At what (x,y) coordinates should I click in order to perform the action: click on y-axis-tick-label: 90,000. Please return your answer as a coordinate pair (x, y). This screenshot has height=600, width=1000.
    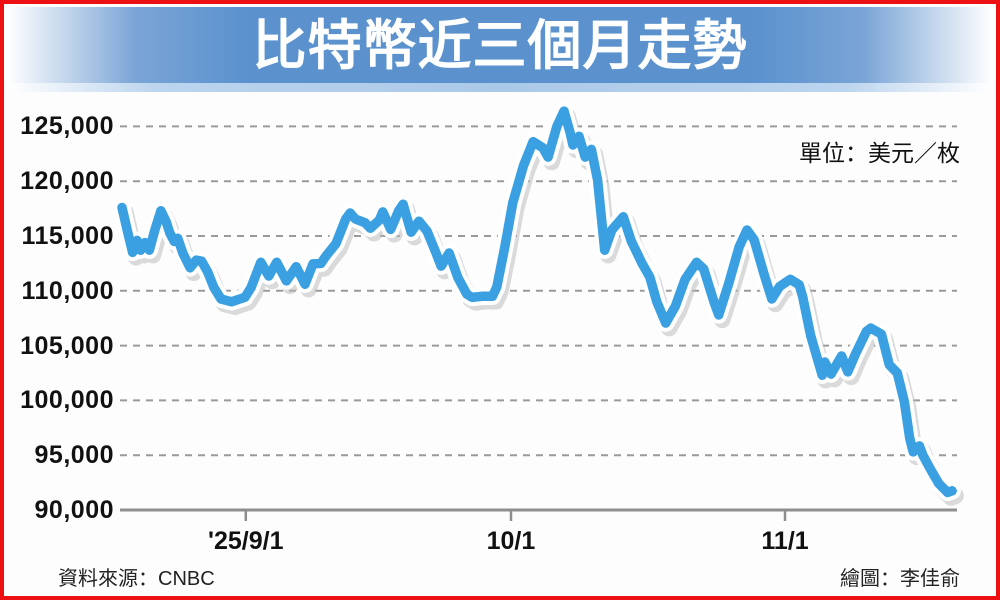
    Looking at the image, I should click on (74, 510).